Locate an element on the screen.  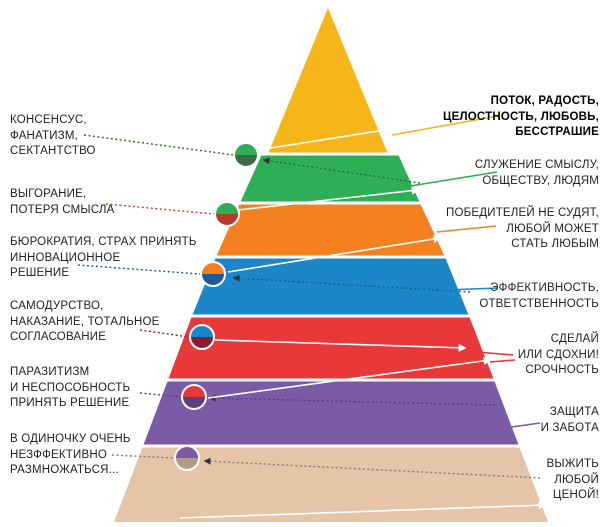
connector-consensus is located at coordinates (159, 145).